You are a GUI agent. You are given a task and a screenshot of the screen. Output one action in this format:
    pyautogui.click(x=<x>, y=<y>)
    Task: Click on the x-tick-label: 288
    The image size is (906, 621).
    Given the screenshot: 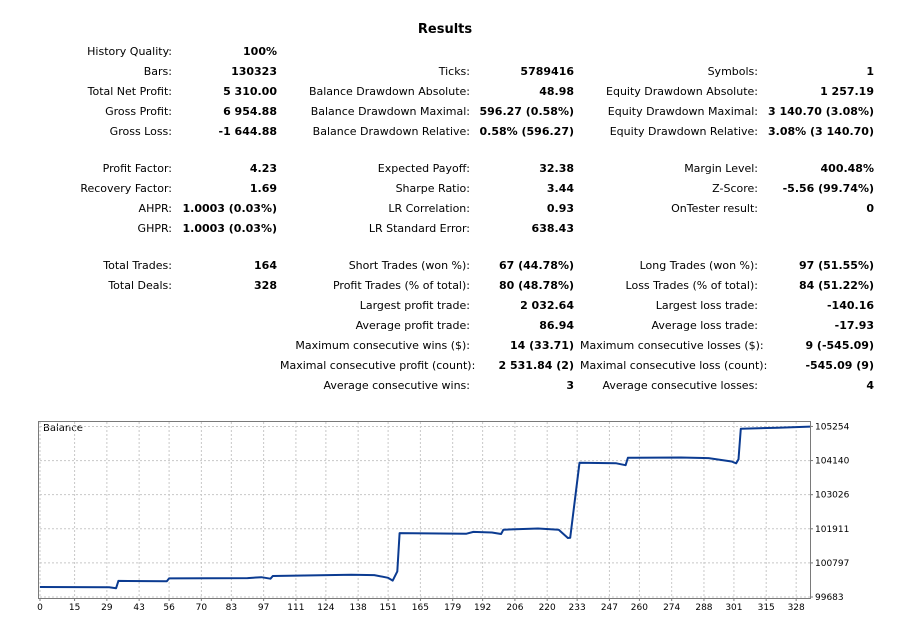 What is the action you would take?
    pyautogui.click(x=703, y=608)
    